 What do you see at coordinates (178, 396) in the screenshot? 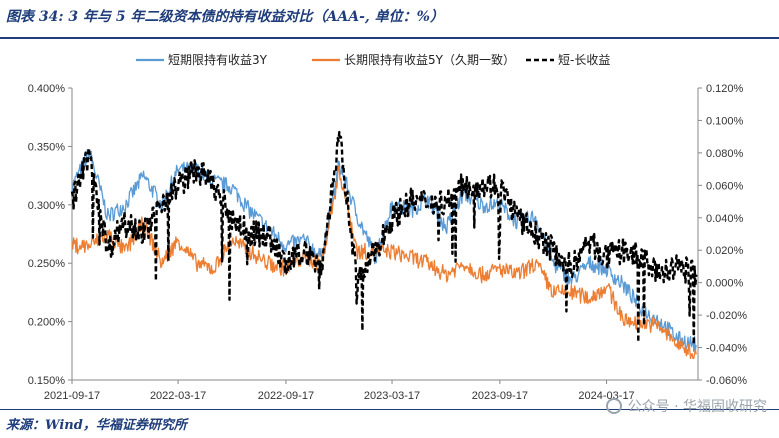
I see `x-tick-label: 2022-03-17` at bounding box center [178, 396].